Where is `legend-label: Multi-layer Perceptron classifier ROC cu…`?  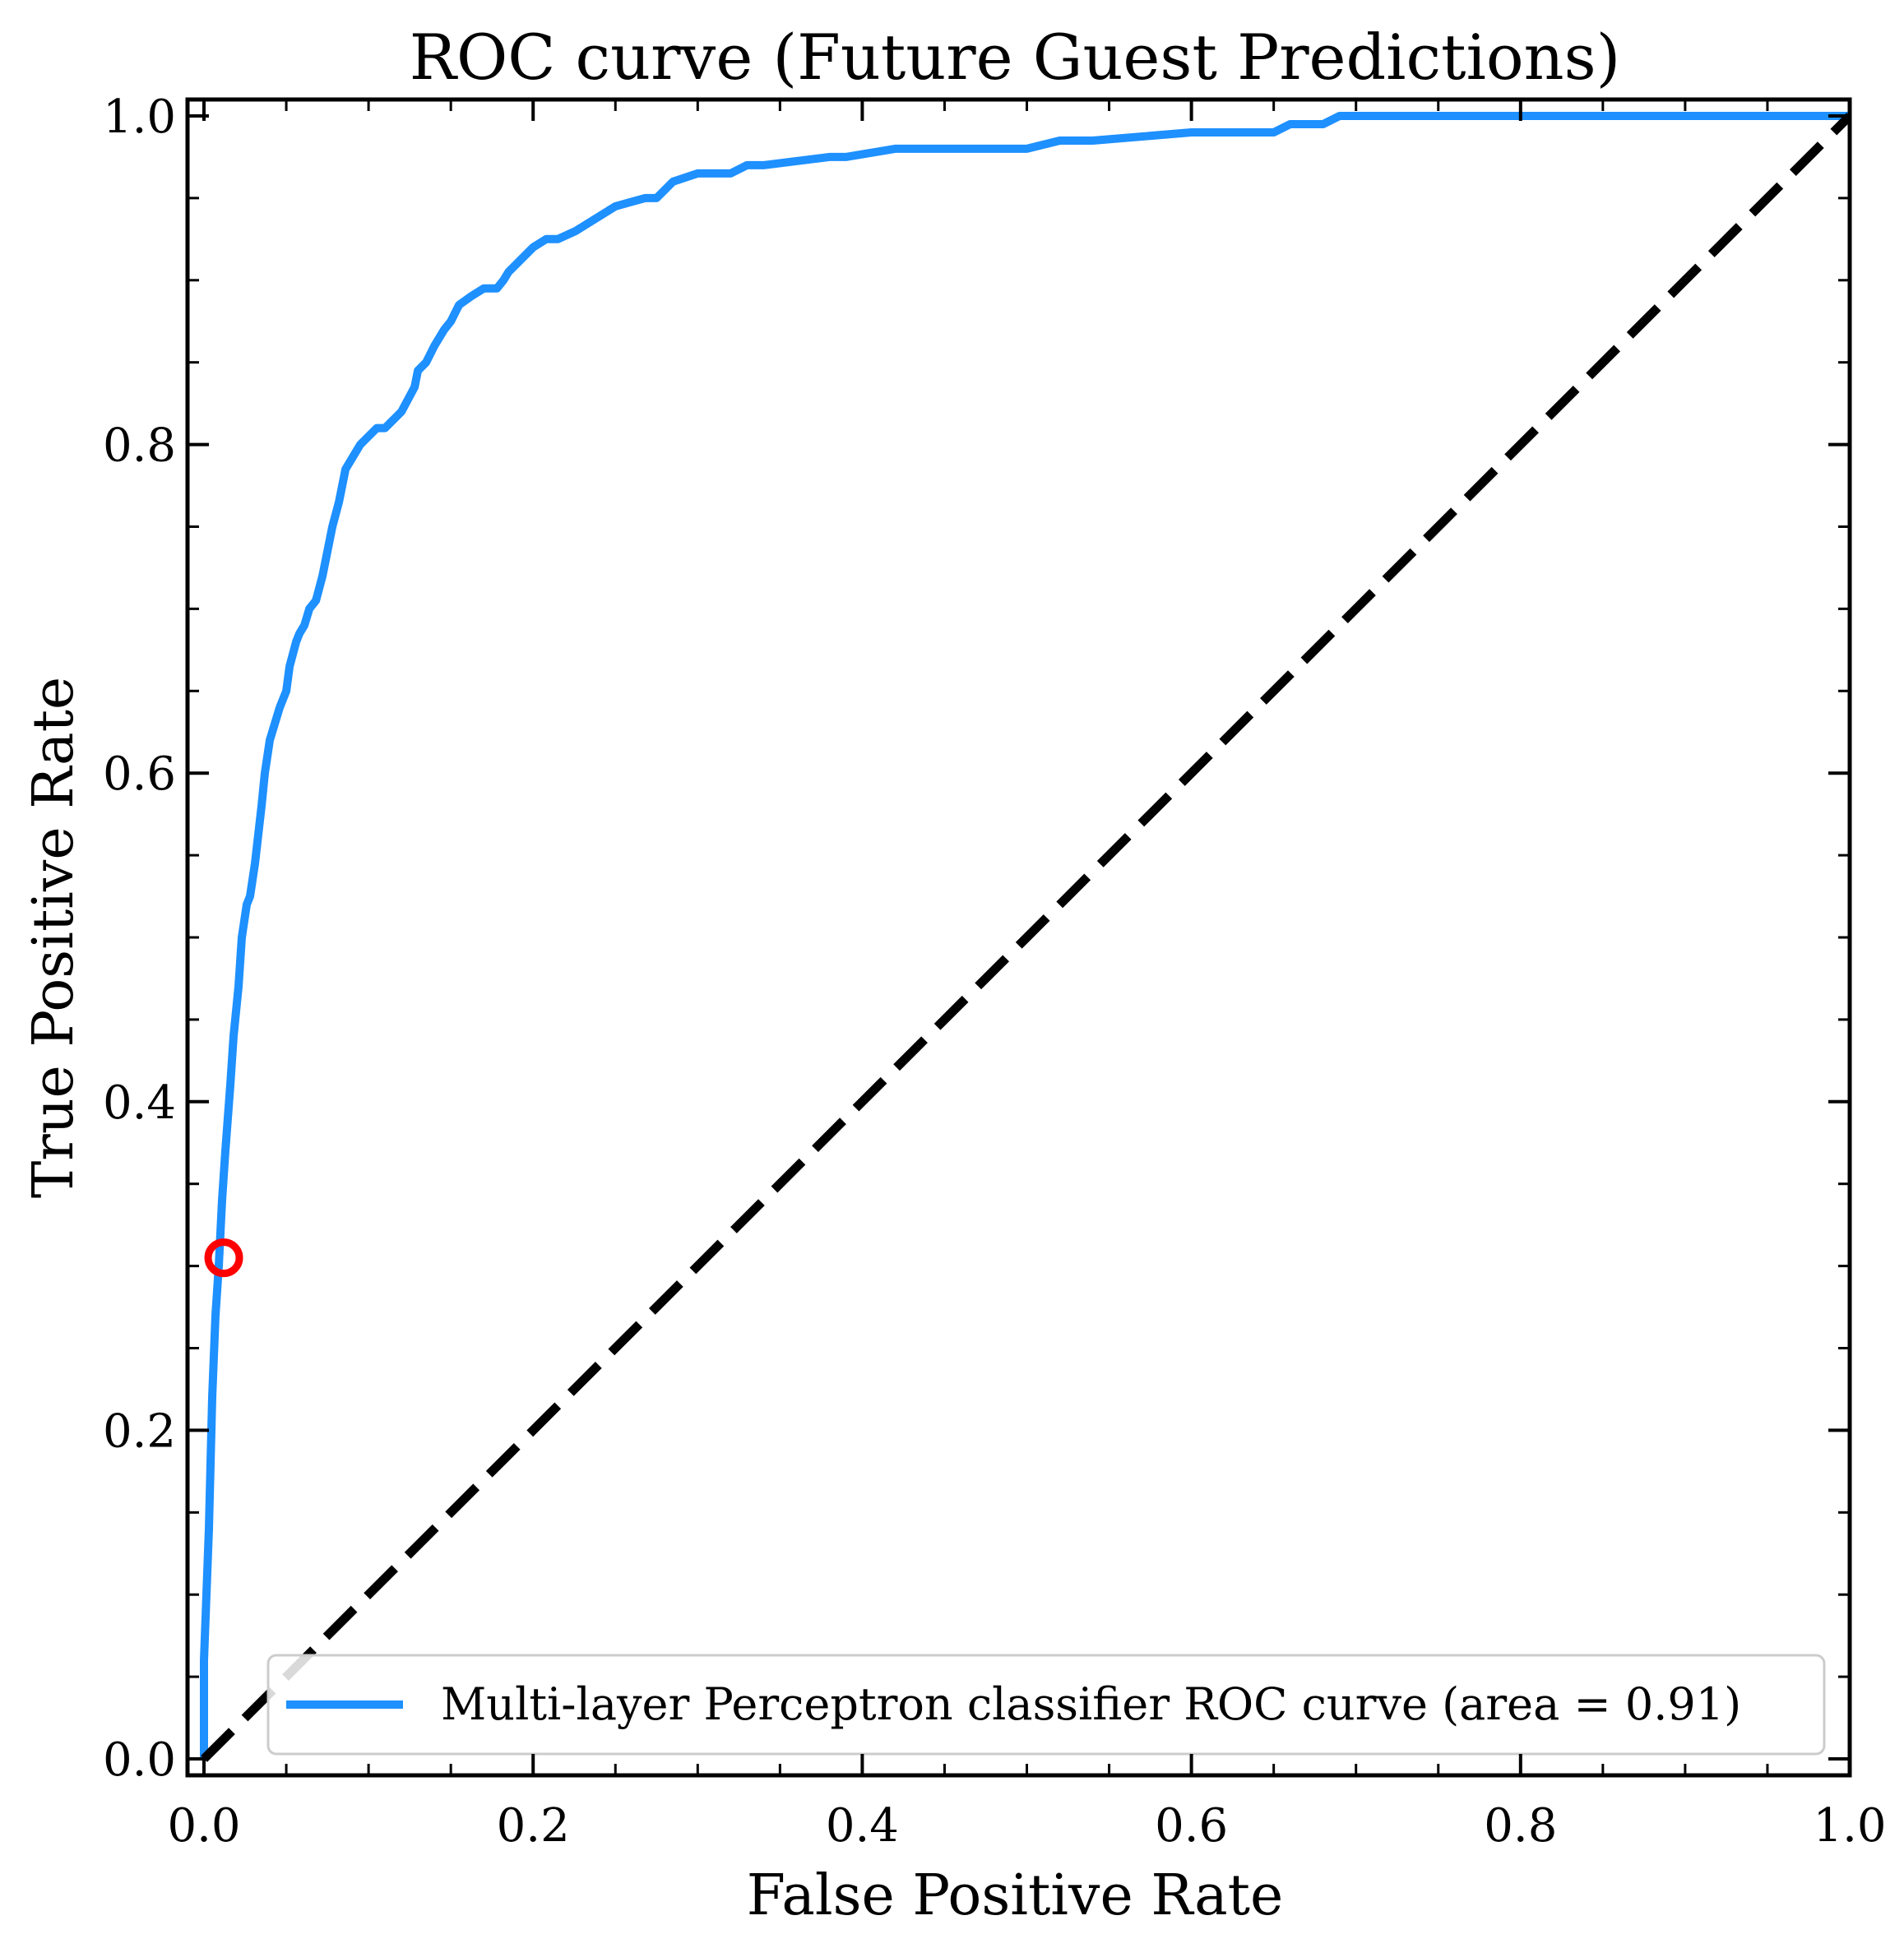 legend-label: Multi-layer Perceptron classifier ROC cu… is located at coordinates (1091, 1704).